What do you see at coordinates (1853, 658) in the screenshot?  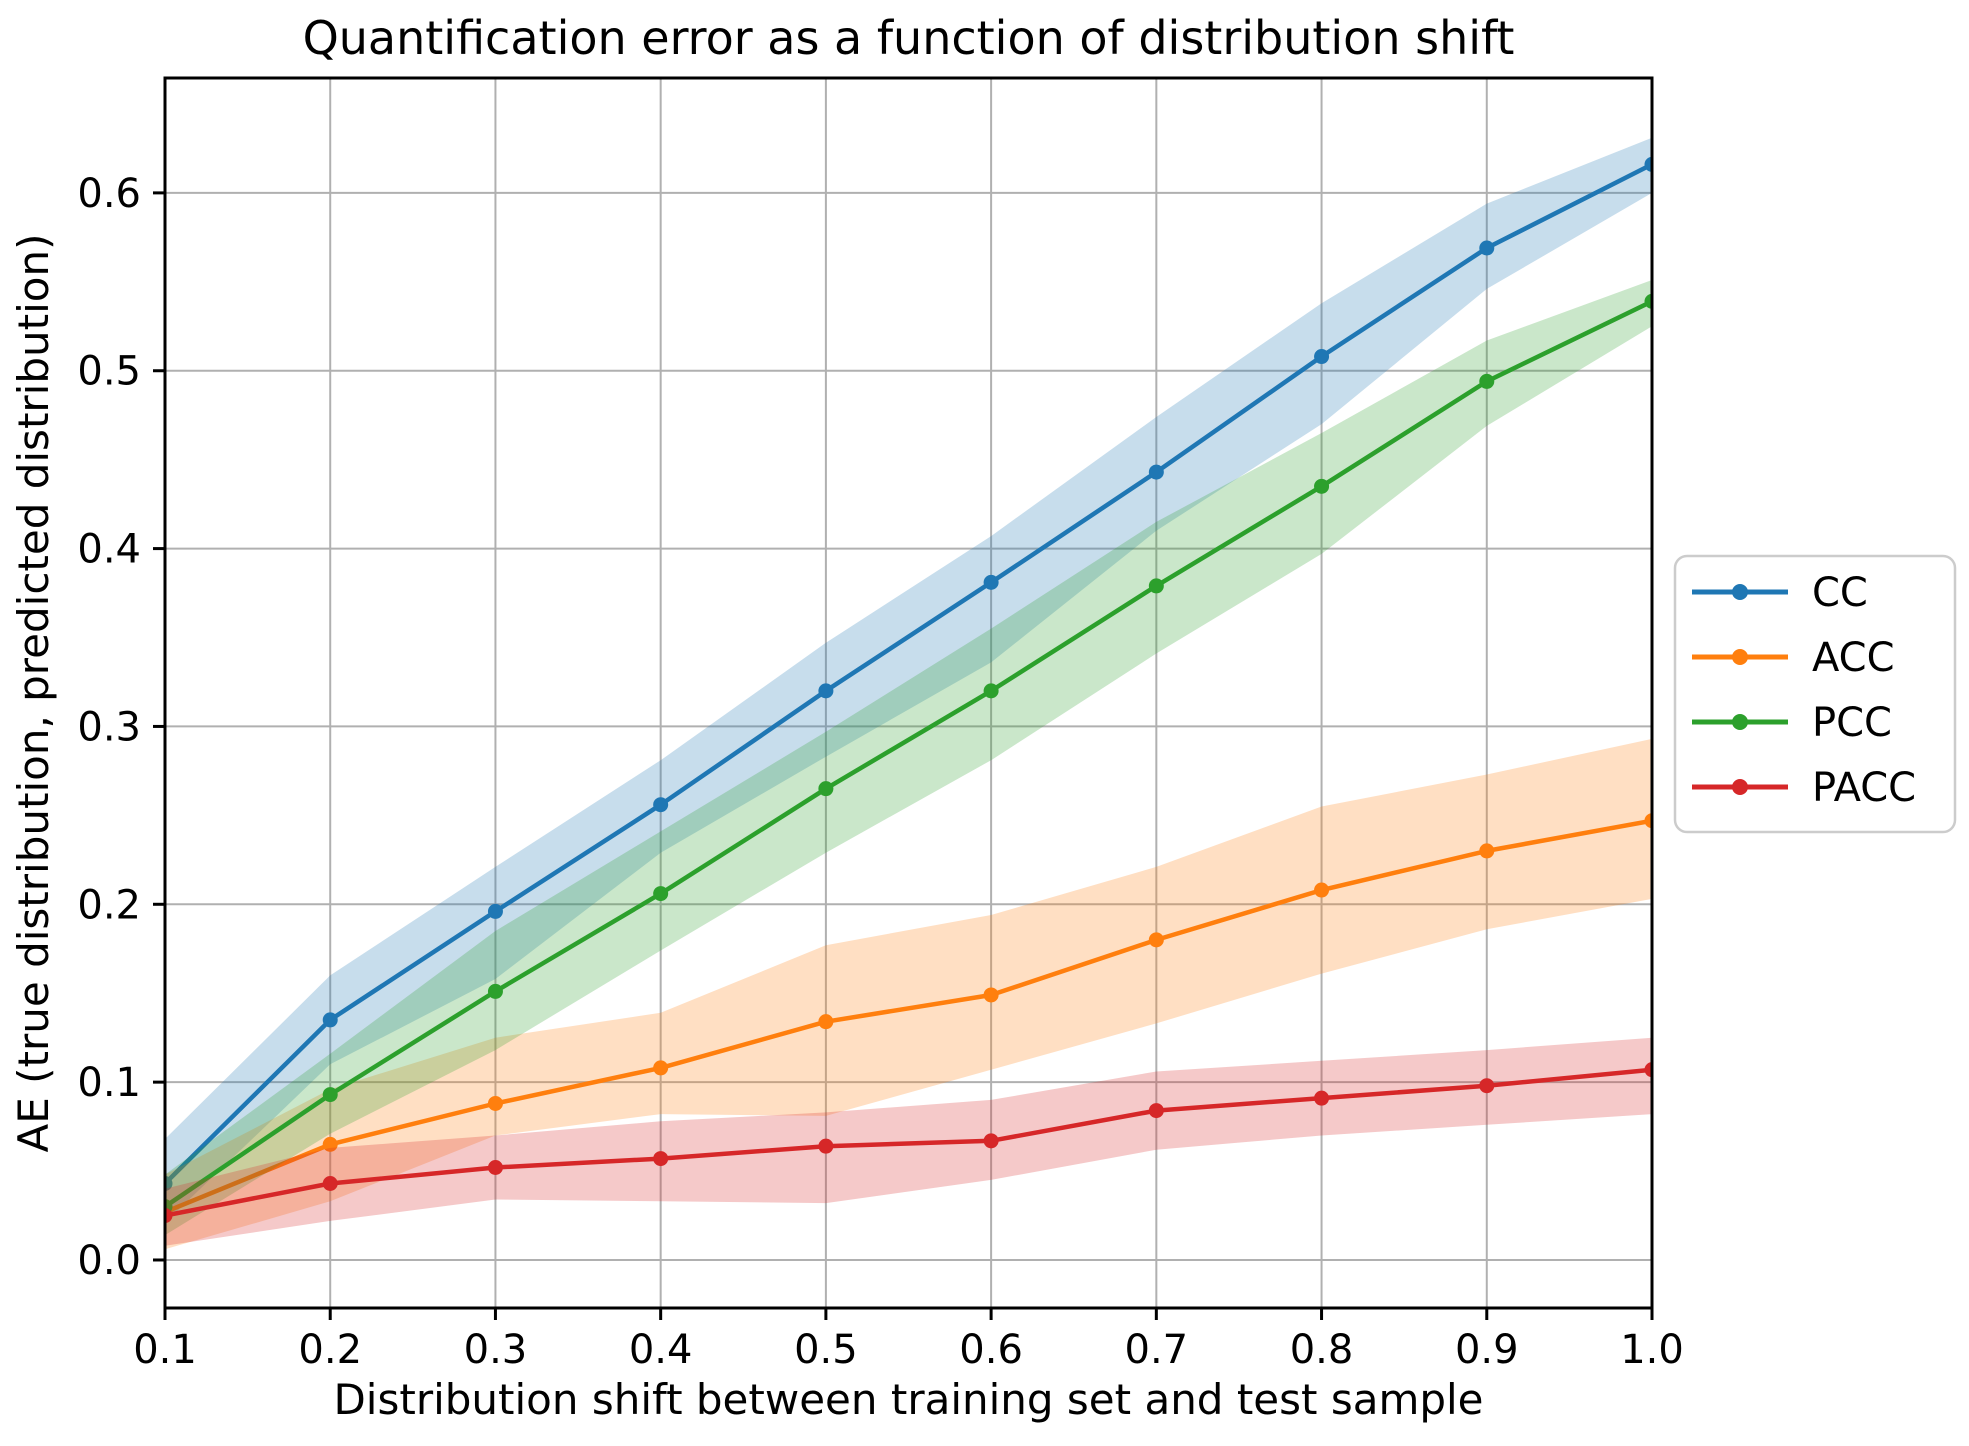 I see `legend-label-acc: ACC` at bounding box center [1853, 658].